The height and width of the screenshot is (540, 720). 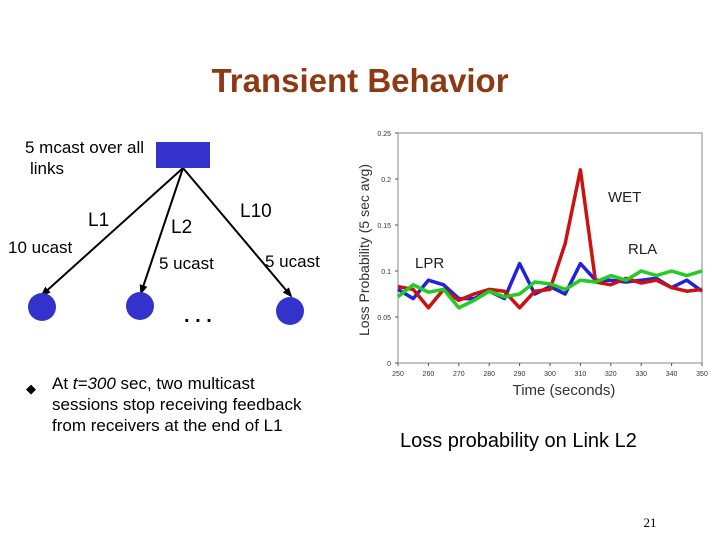 What do you see at coordinates (384, 318) in the screenshot?
I see `y-tick-label: 0.05` at bounding box center [384, 318].